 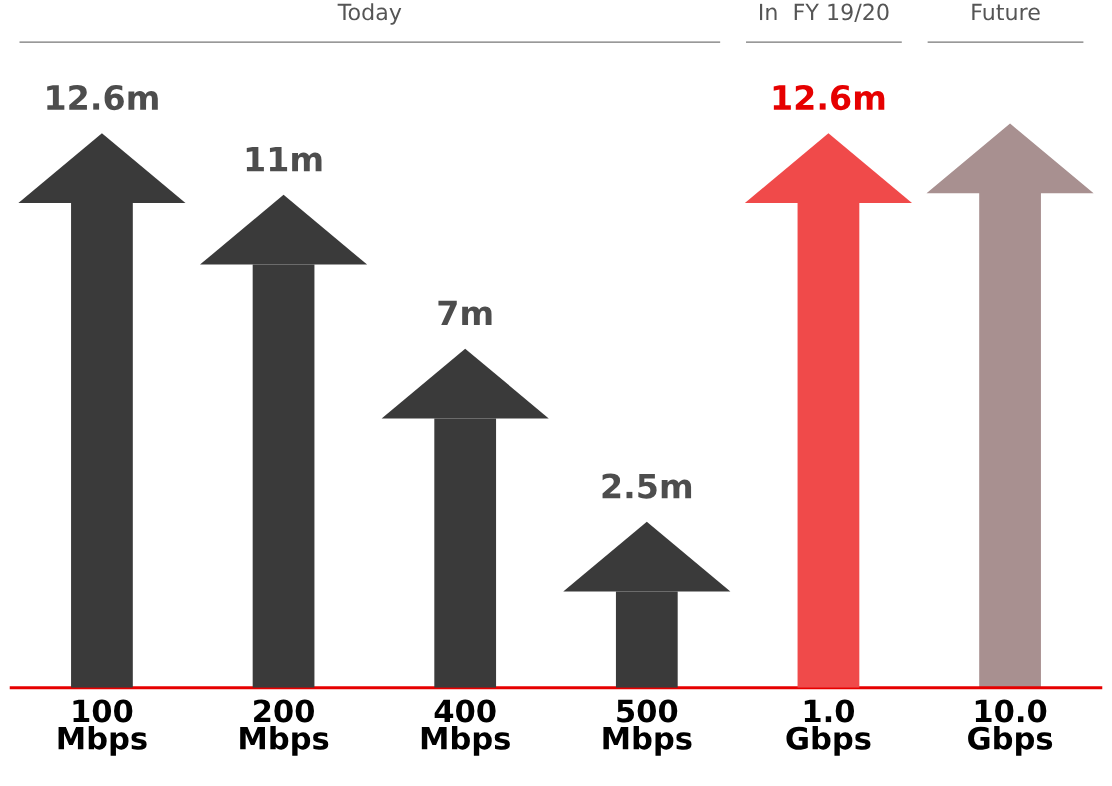 What do you see at coordinates (1010, 727) in the screenshot?
I see `x-tick-label: 10.0 Gbps` at bounding box center [1010, 727].